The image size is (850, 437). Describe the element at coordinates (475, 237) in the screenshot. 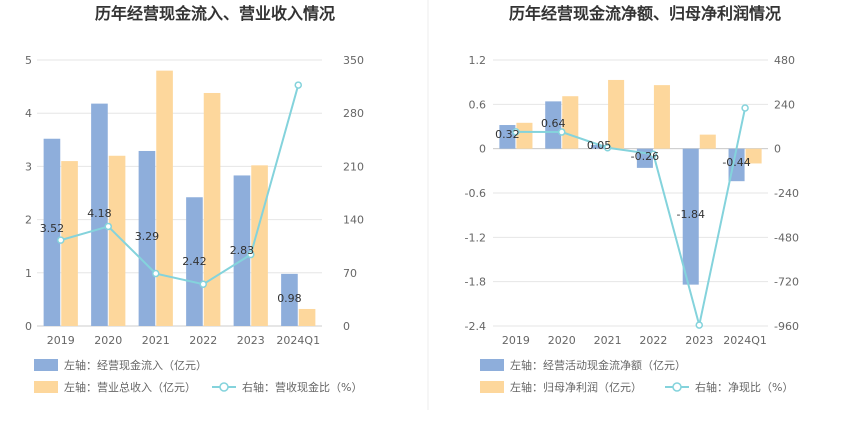

I see `left-axis-tick: -1.2` at that location.